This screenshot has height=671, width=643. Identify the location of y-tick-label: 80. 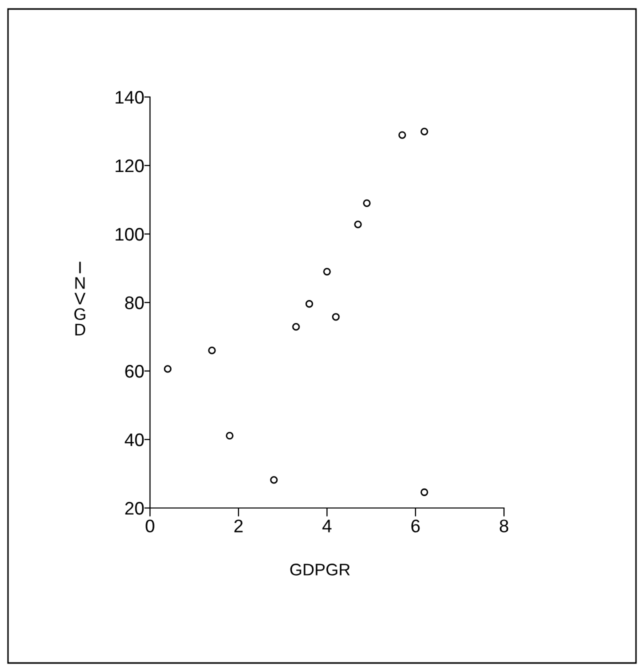
(134, 303).